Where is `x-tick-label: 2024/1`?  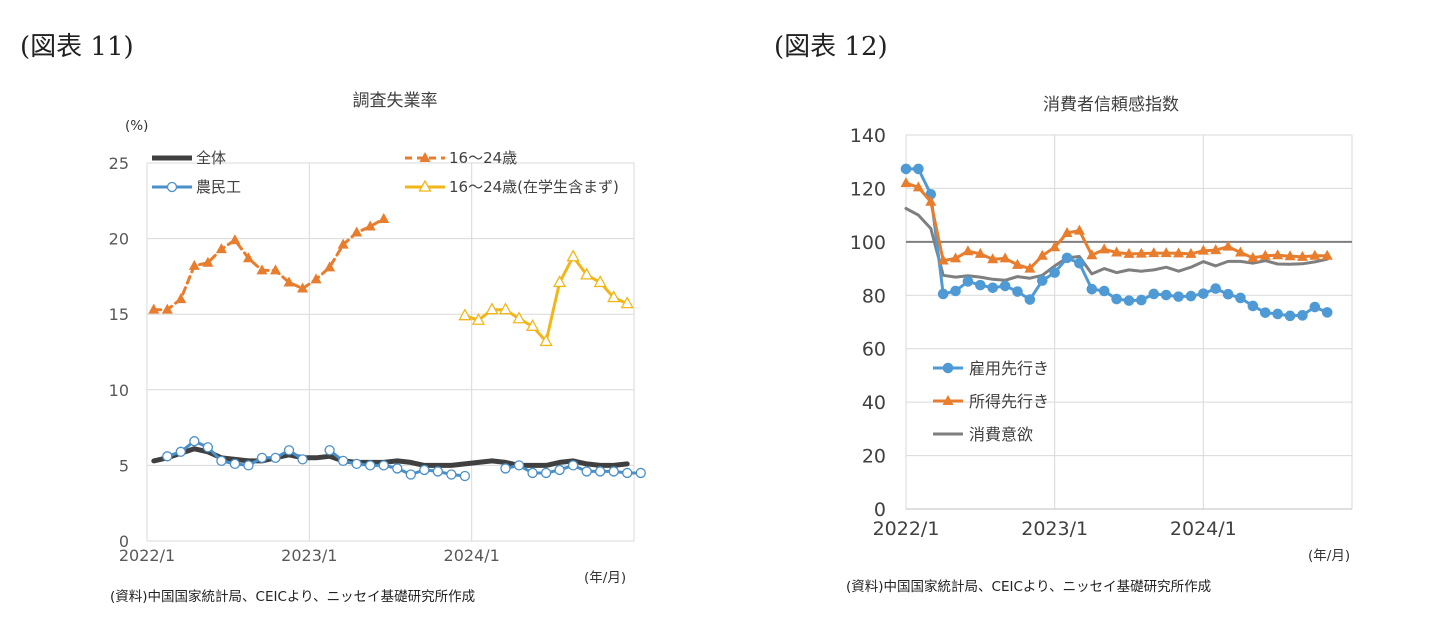
x-tick-label: 2024/1 is located at coordinates (472, 555).